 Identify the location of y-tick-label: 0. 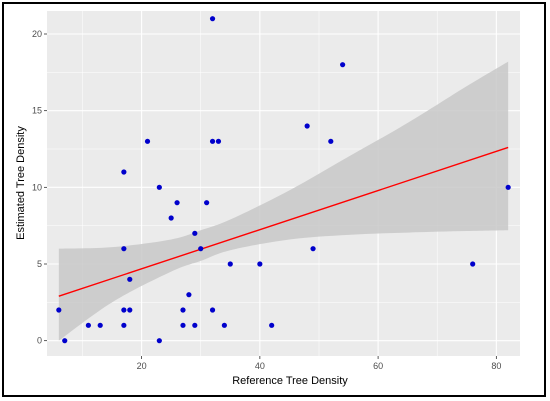
(39, 341).